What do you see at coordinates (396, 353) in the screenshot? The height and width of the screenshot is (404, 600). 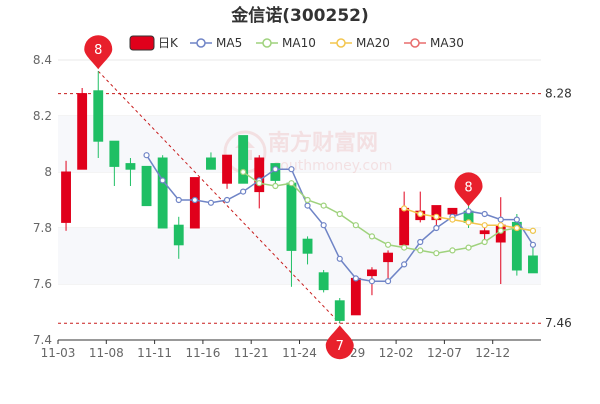 I see `x-tick-label: 12-02` at bounding box center [396, 353].